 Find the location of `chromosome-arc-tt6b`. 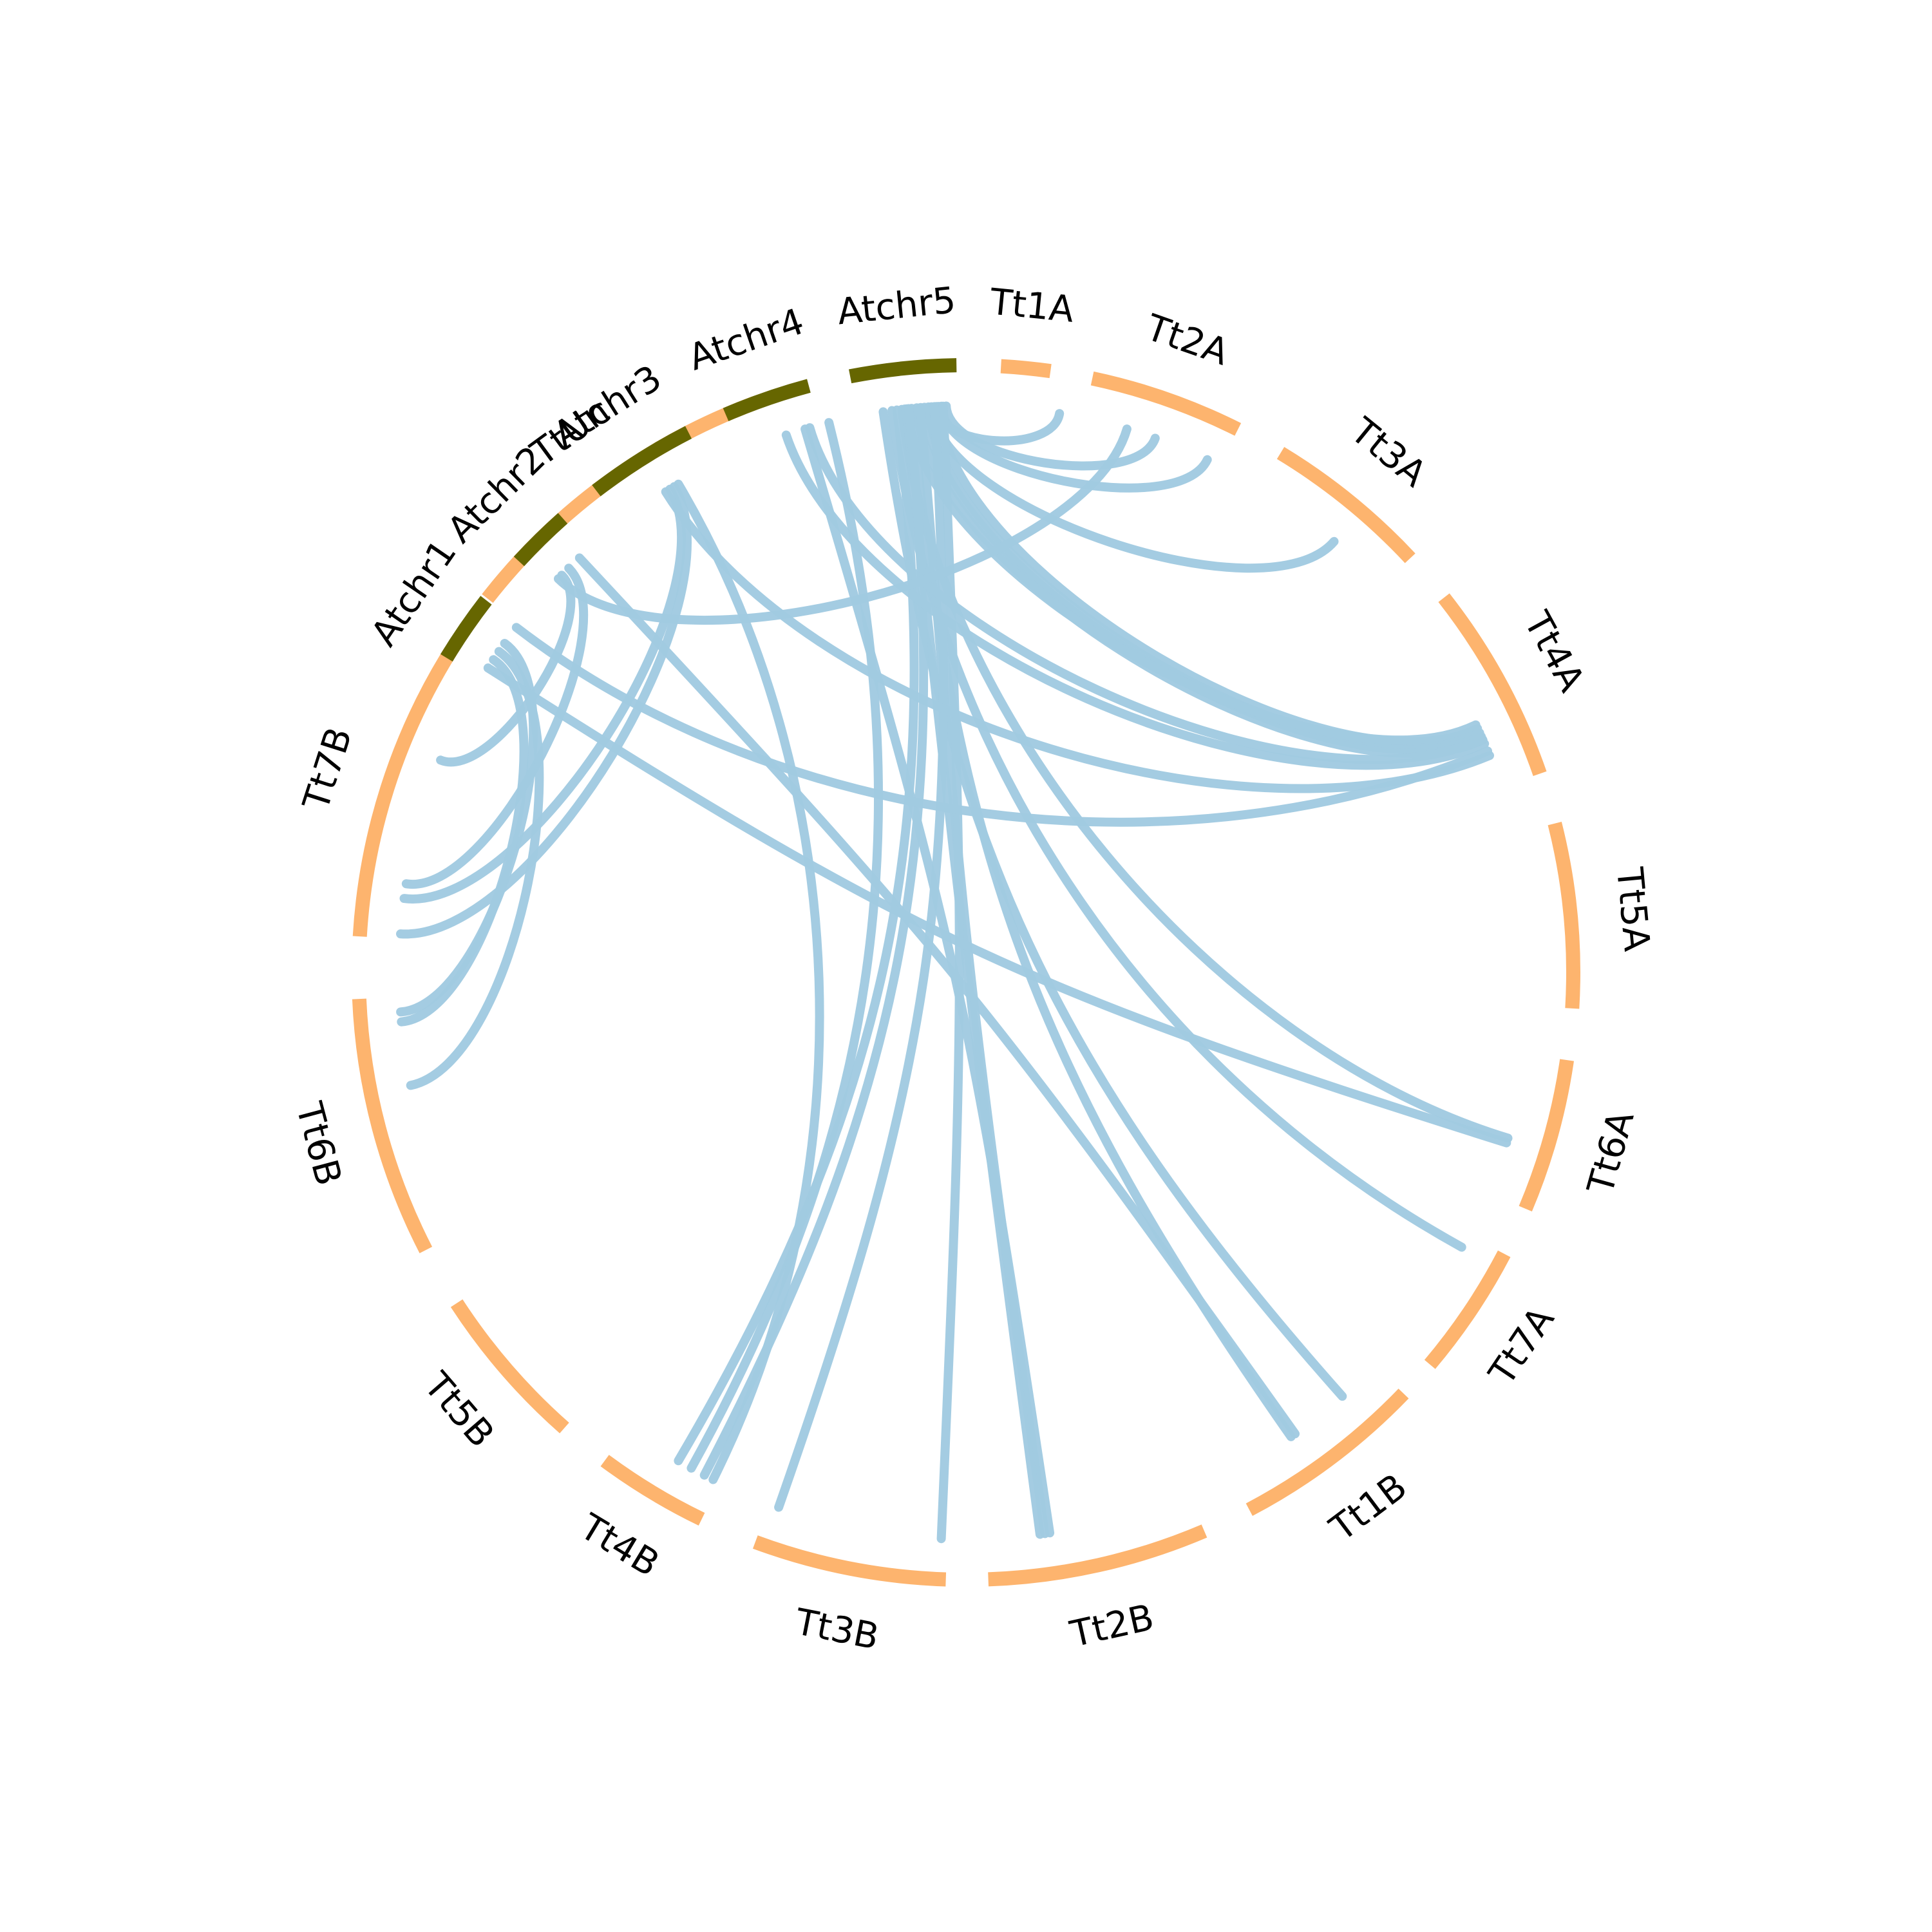

chromosome-arc-tt6b is located at coordinates (393, 1126).